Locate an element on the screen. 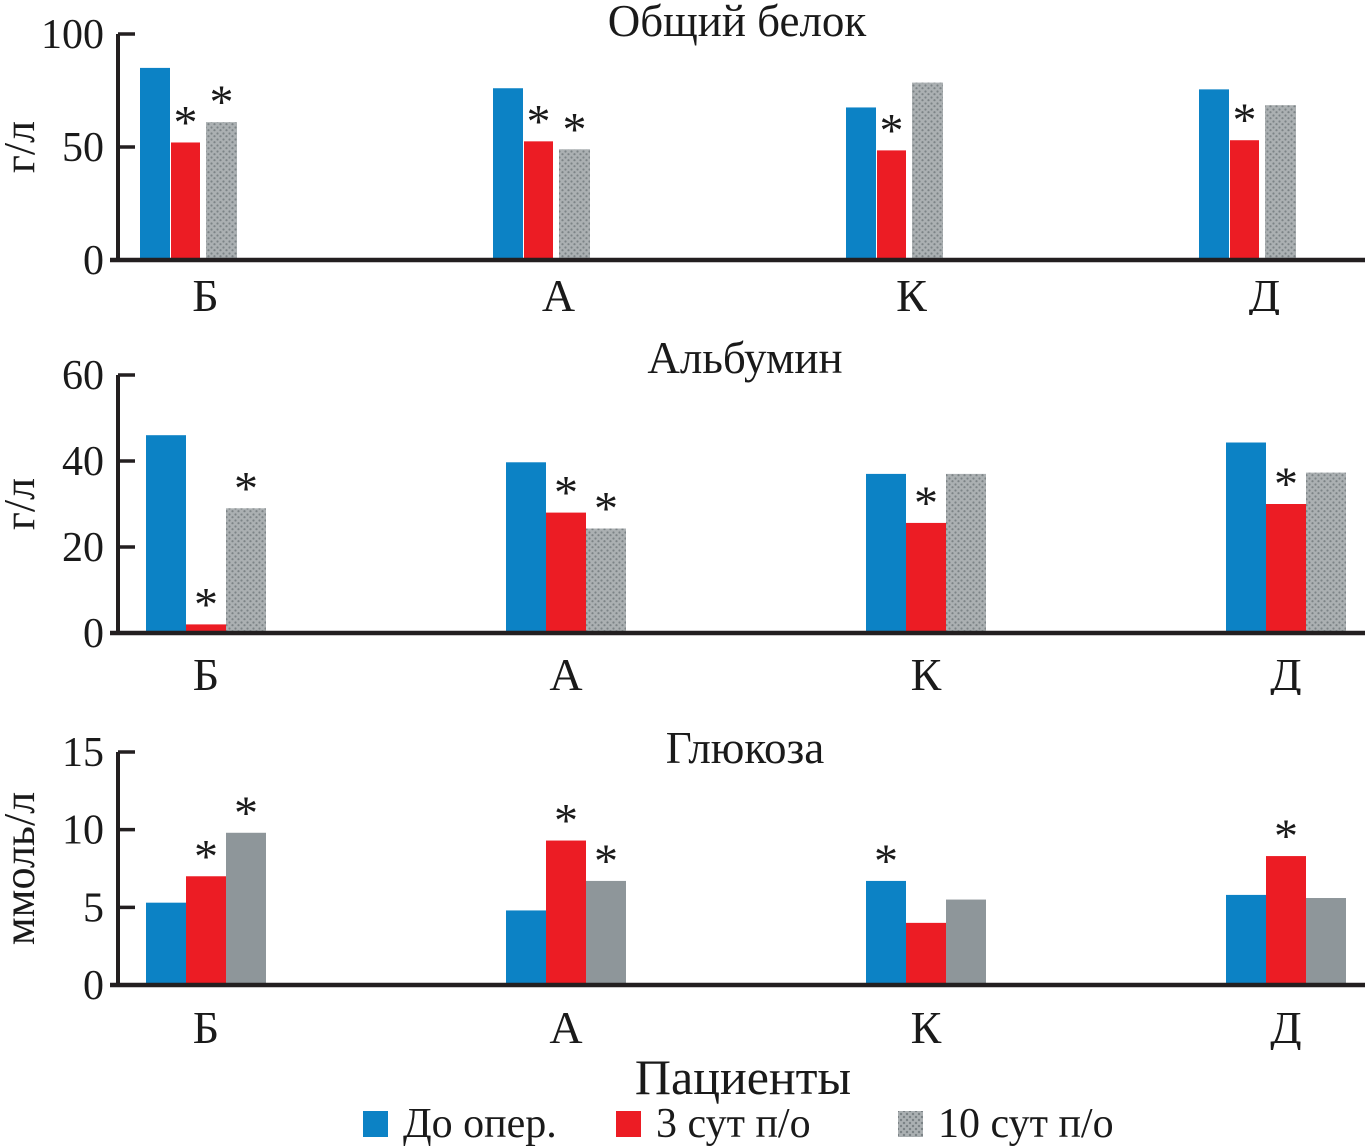 The image size is (1370, 1148). y-tick-label: 20 is located at coordinates (83, 548).